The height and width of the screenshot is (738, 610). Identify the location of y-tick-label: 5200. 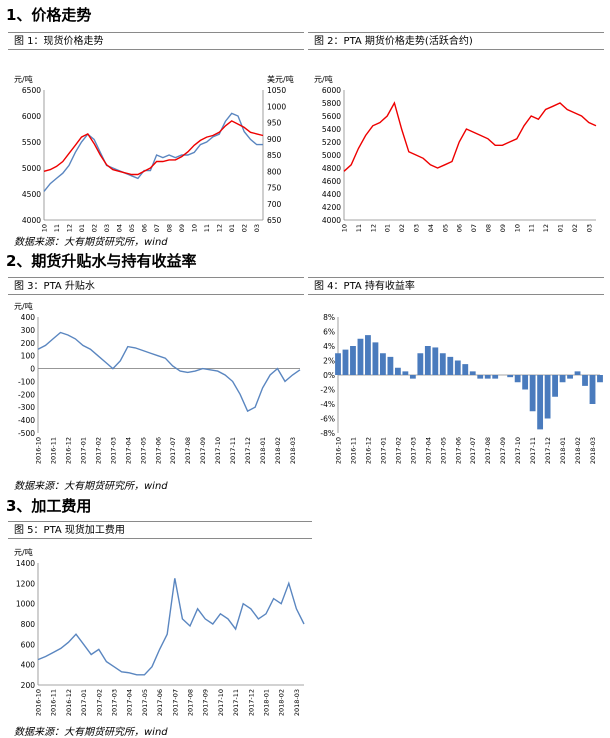
(331, 142).